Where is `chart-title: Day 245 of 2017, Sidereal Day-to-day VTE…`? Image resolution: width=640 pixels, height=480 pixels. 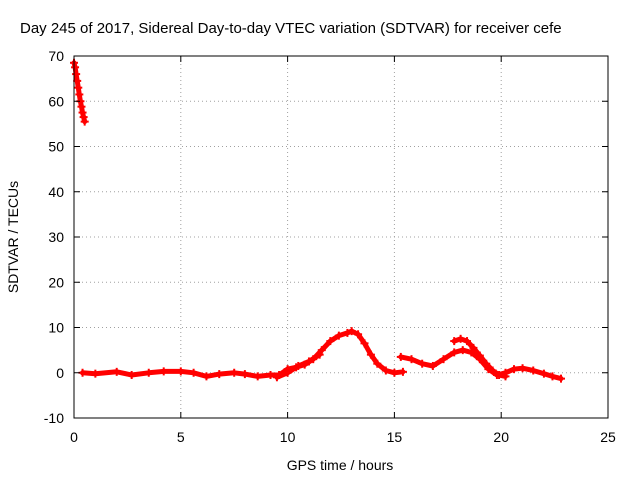 chart-title: Day 245 of 2017, Sidereal Day-to-day VTE… is located at coordinates (291, 28).